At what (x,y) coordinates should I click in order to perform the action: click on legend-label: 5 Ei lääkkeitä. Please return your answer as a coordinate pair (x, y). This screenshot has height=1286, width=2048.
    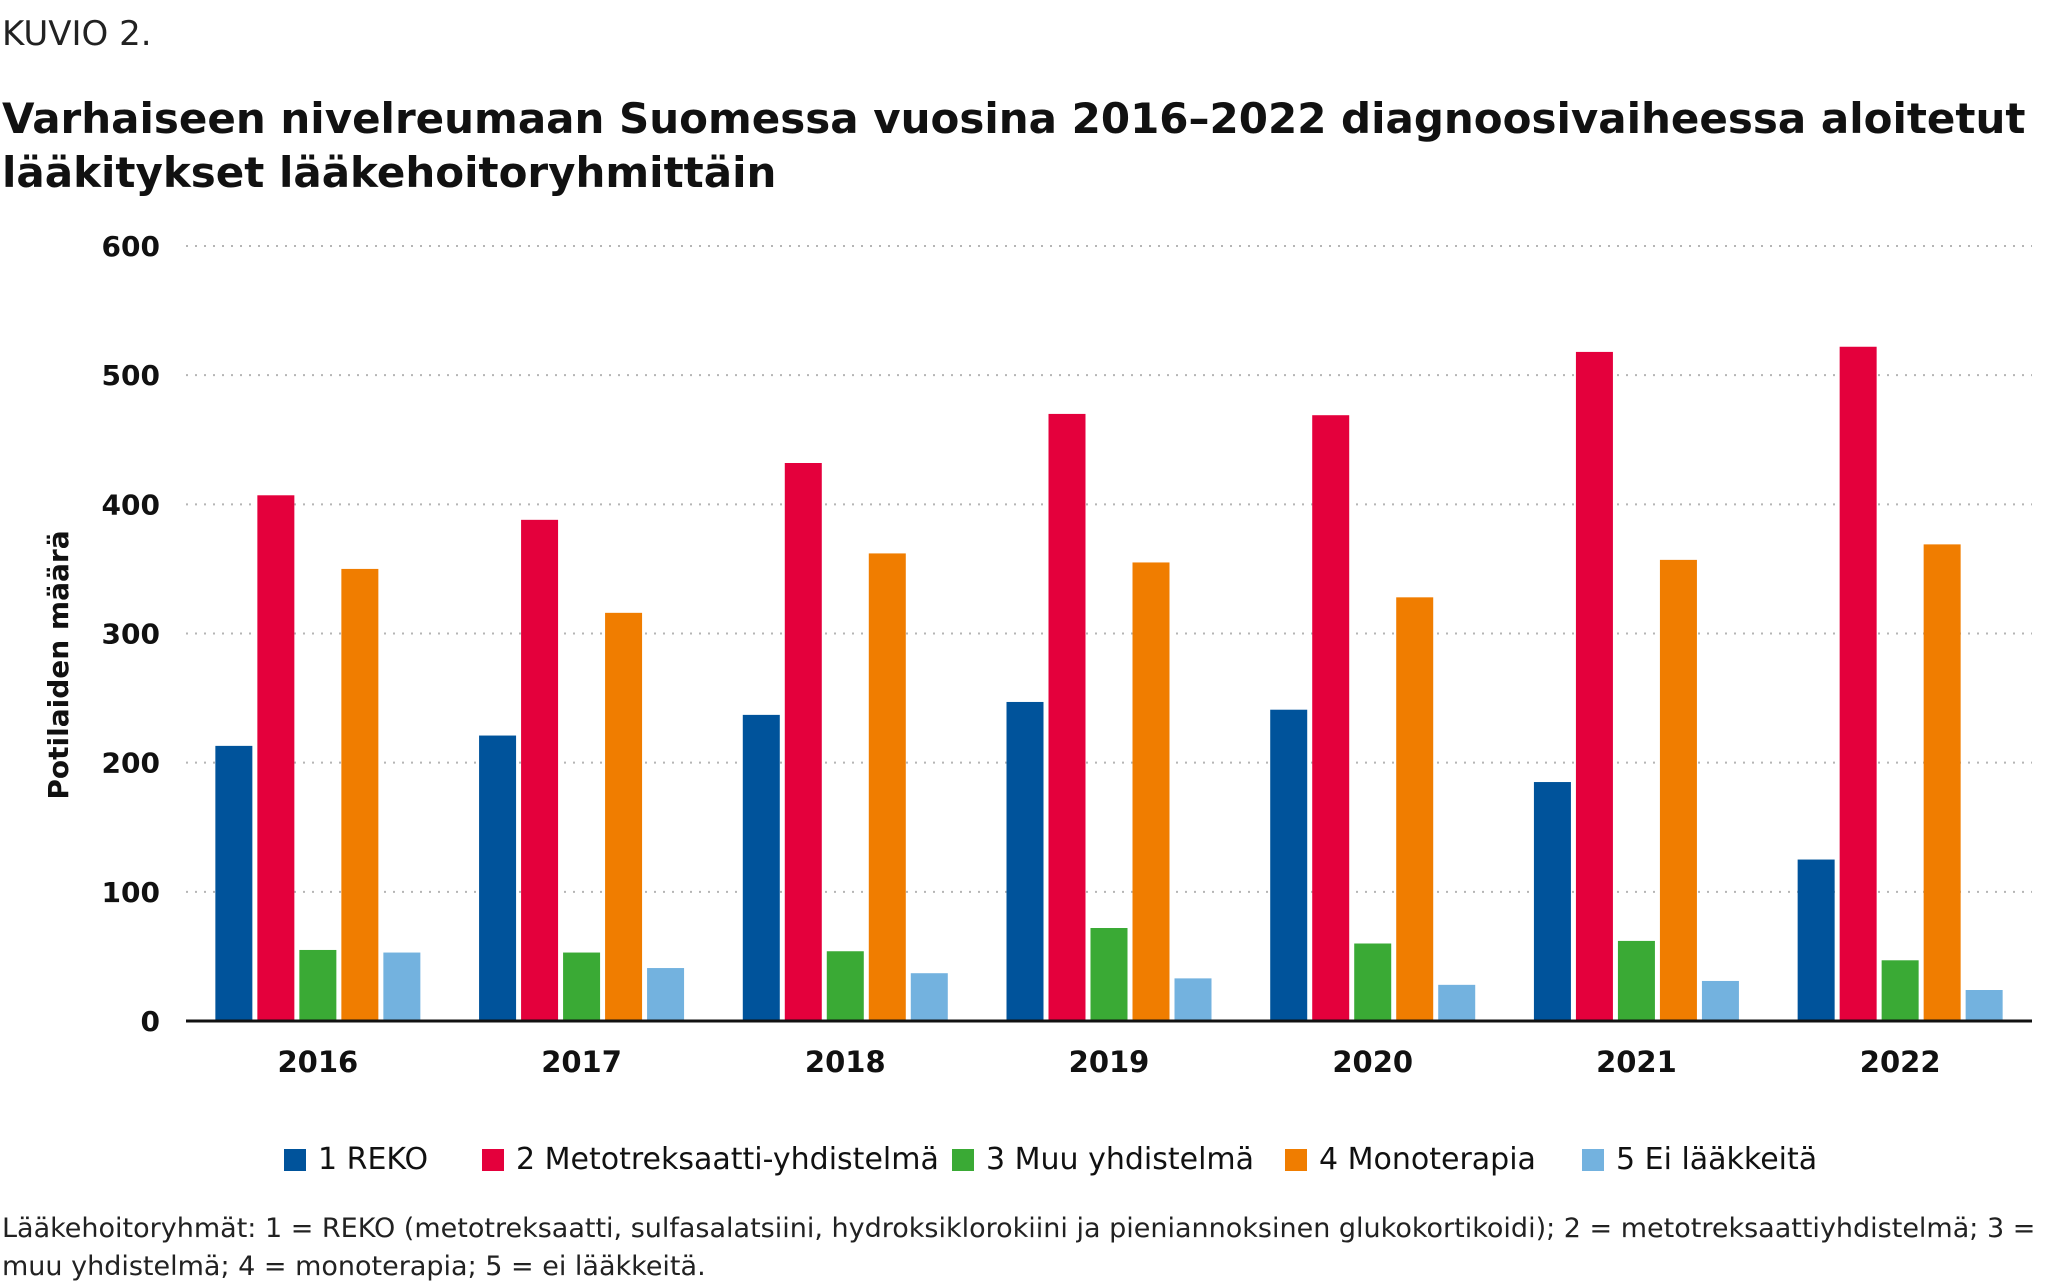
    Looking at the image, I should click on (1717, 1159).